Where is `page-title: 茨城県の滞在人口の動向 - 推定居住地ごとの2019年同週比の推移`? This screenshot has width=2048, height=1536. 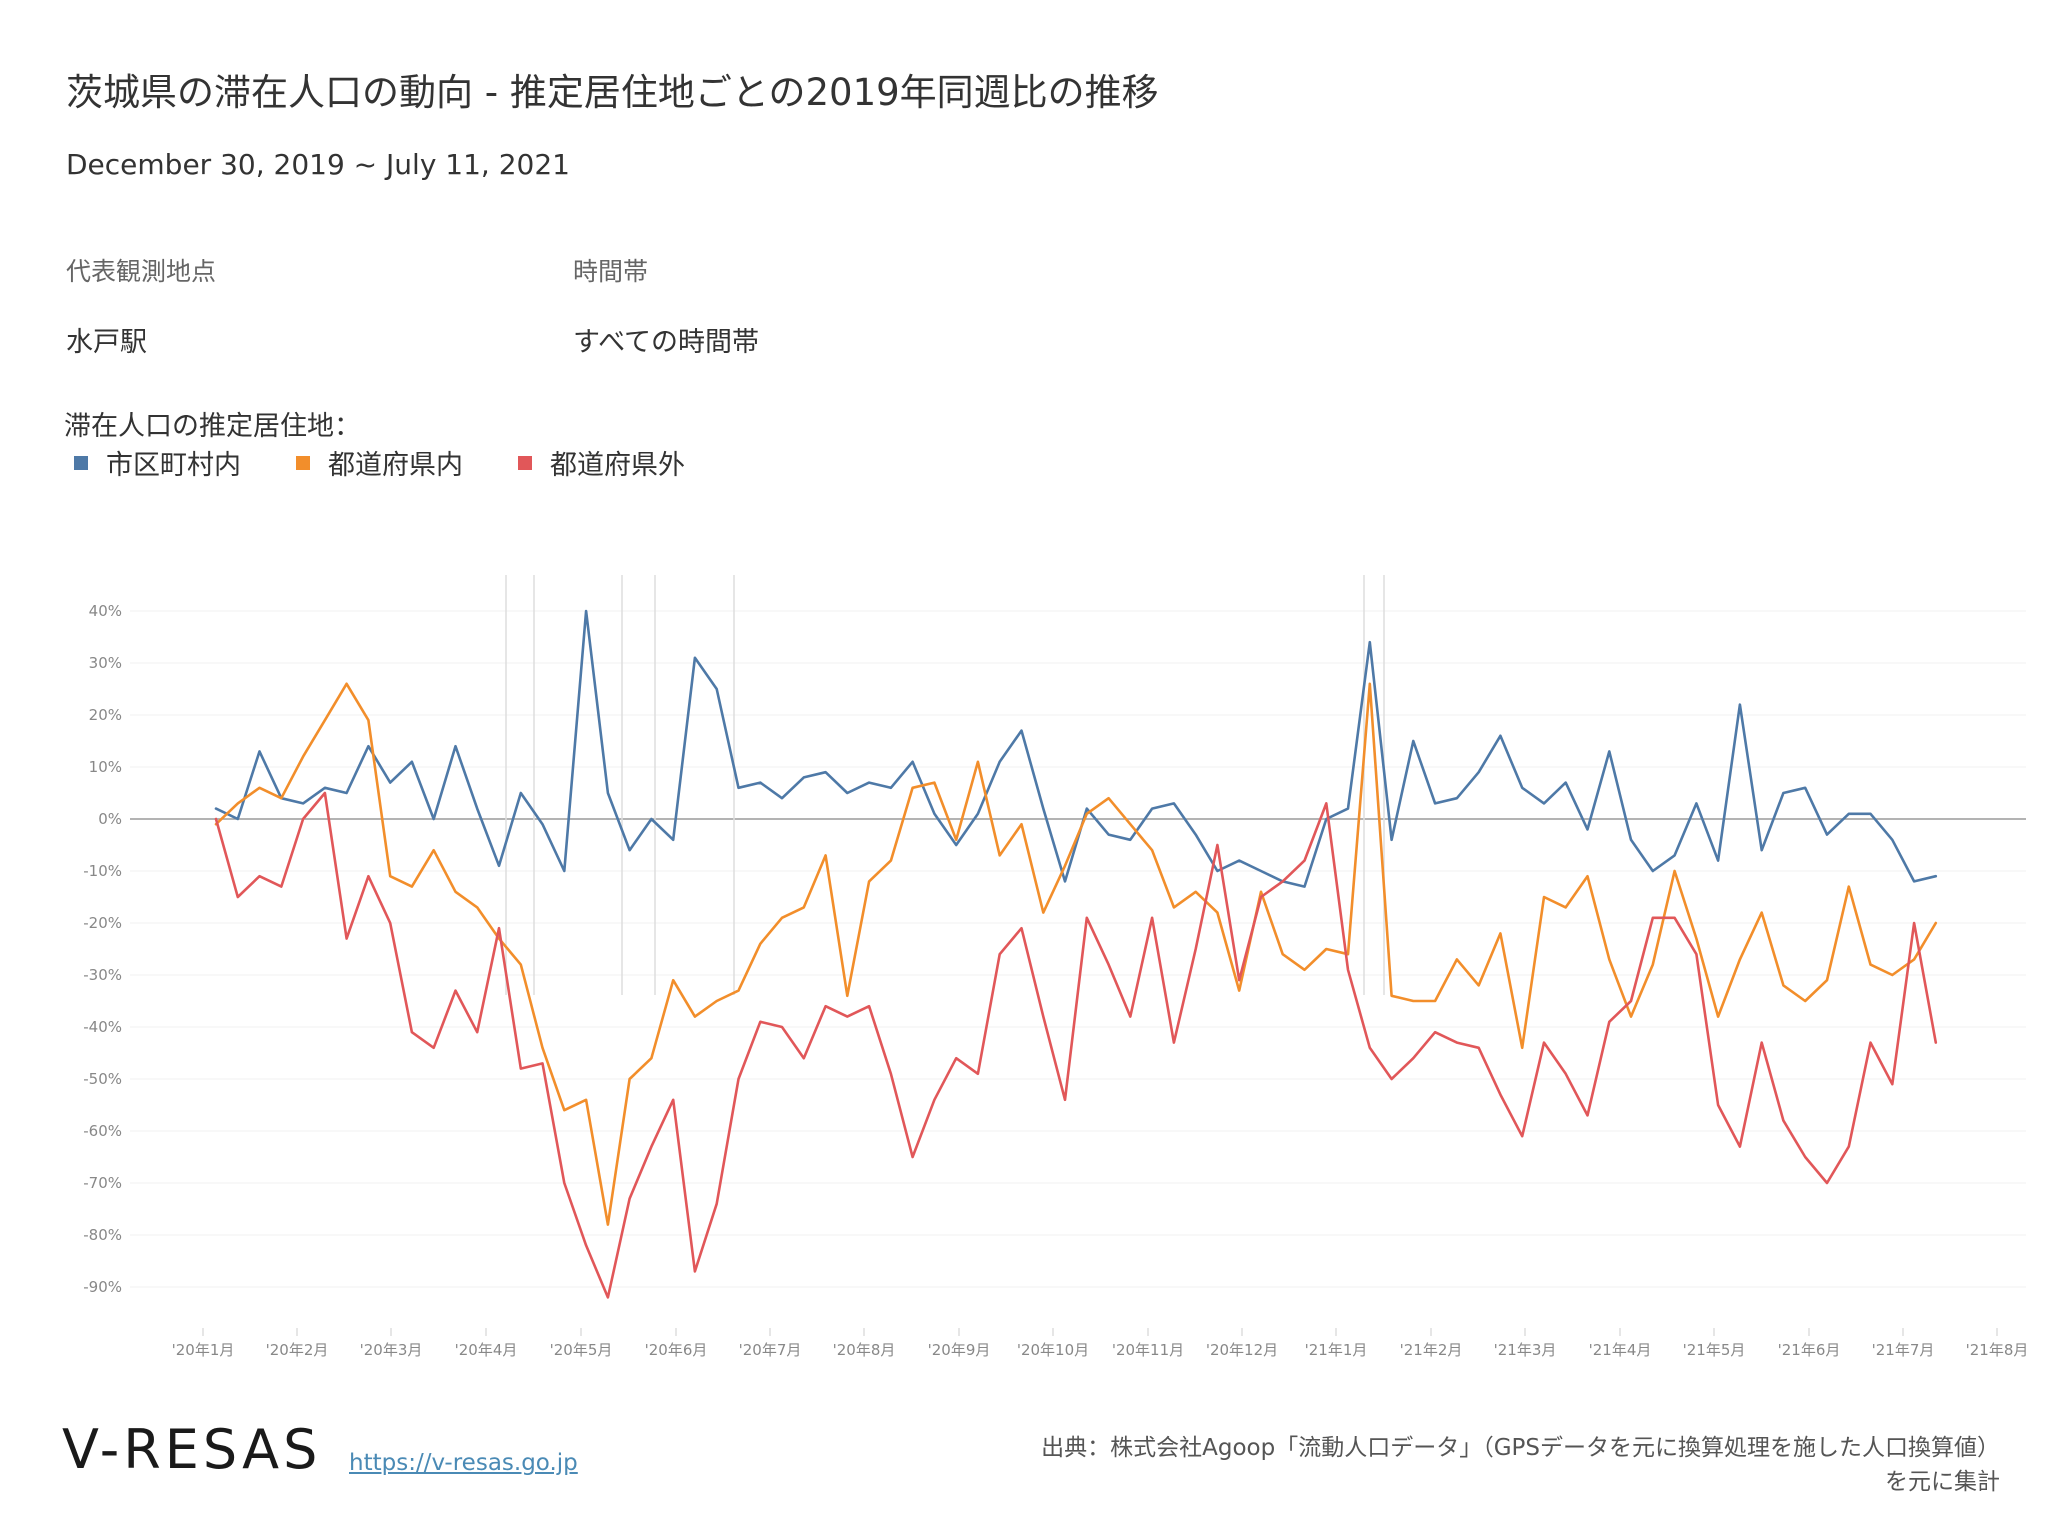
page-title: 茨城県の滞在人口の動向 - 推定居住地ごとの2019年同週比の推移 is located at coordinates (612, 92).